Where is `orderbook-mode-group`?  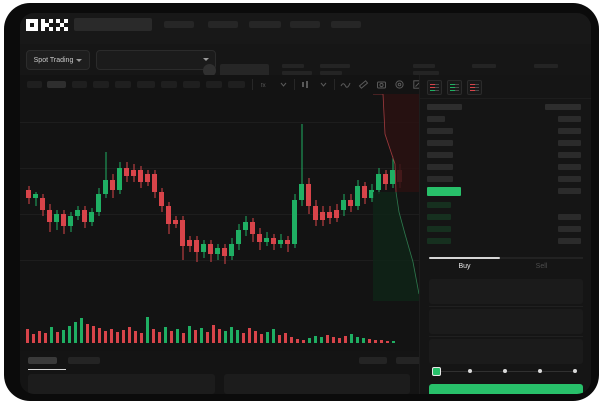
orderbook-mode-group is located at coordinates (454, 87).